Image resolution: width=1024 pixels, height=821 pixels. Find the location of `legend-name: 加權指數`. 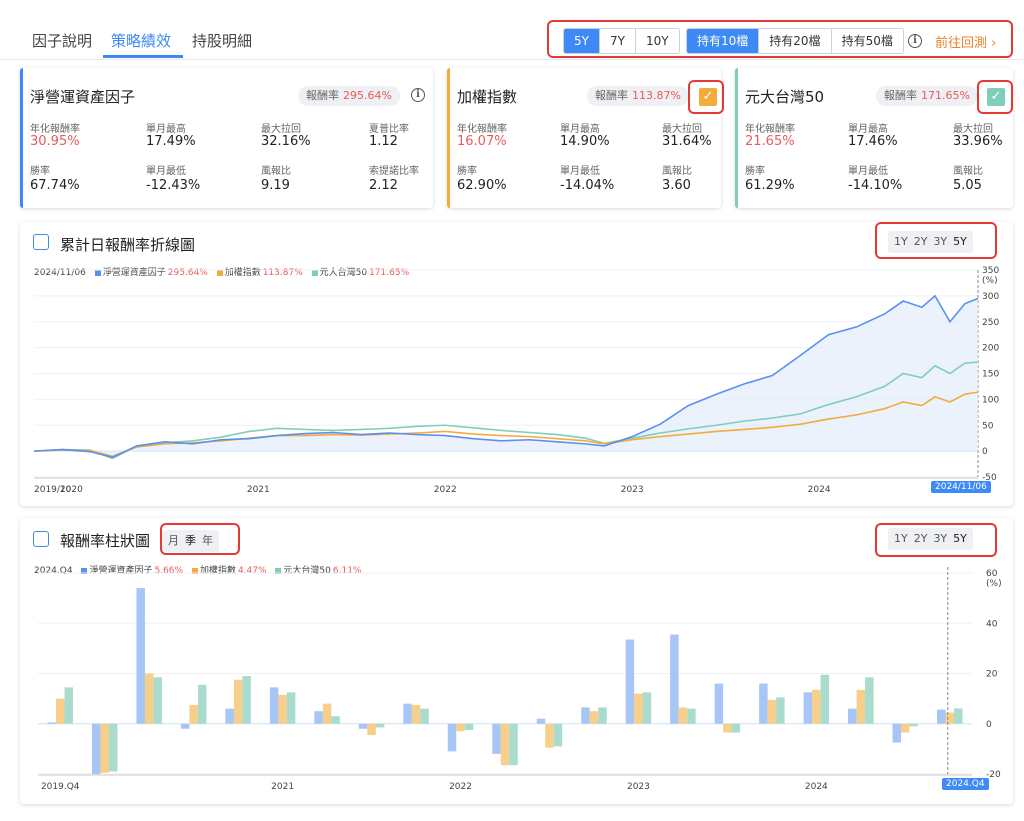

legend-name: 加權指數 is located at coordinates (217, 571).